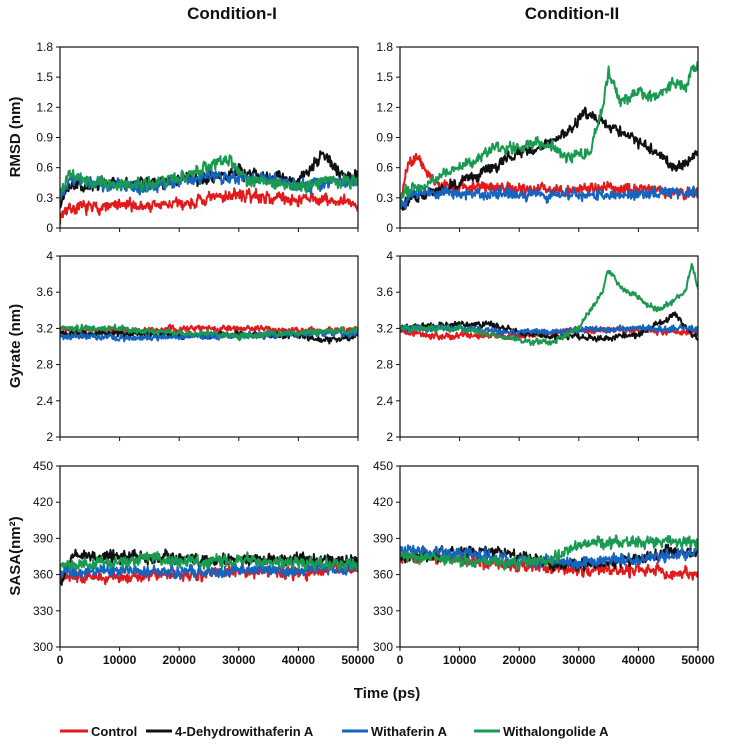 This screenshot has width=740, height=744. Describe the element at coordinates (15, 555) in the screenshot. I see `y-axis-label-sasa: SASA(nm²)` at that location.